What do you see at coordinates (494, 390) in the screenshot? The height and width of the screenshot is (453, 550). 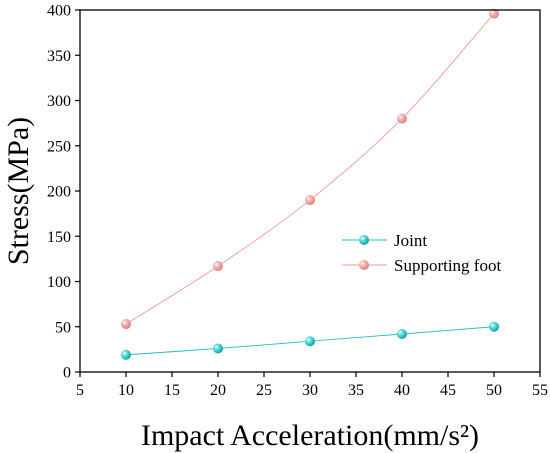 I see `x-tick-label: 50` at bounding box center [494, 390].